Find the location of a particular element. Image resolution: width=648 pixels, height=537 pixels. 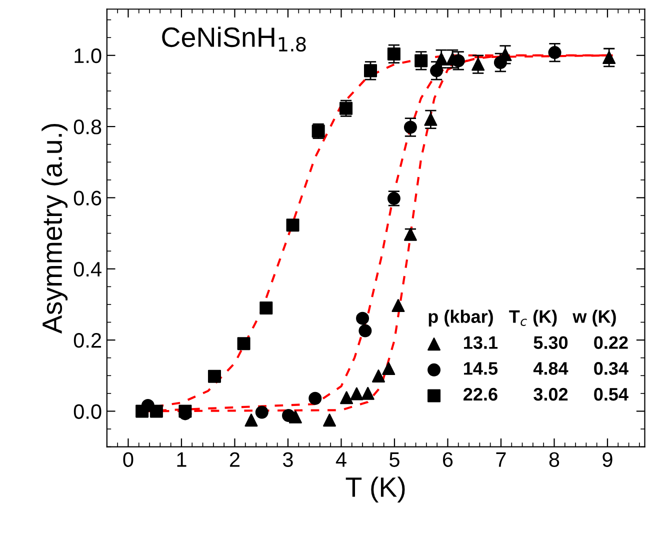

x-tick-label: 1 is located at coordinates (181, 459).